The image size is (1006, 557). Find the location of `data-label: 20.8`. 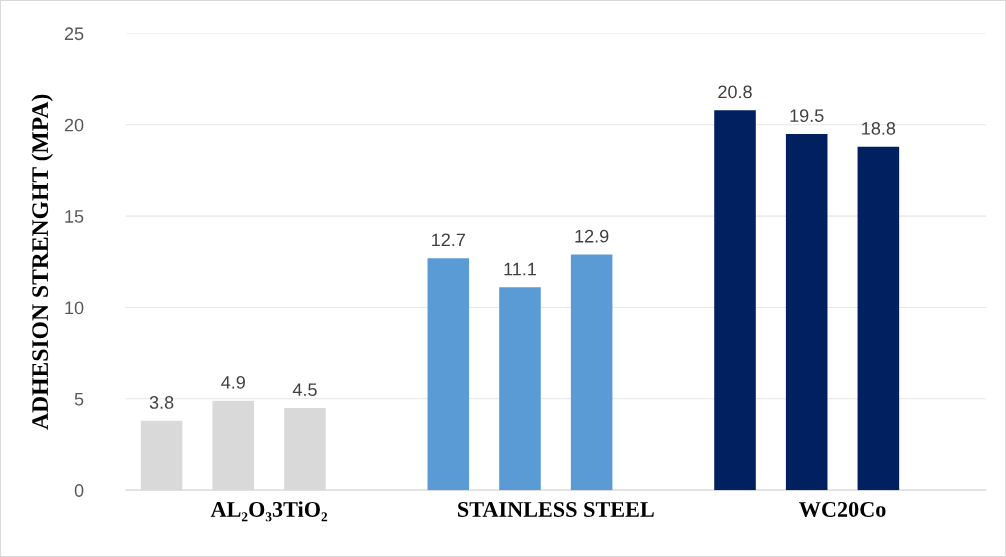

data-label: 20.8 is located at coordinates (735, 92).